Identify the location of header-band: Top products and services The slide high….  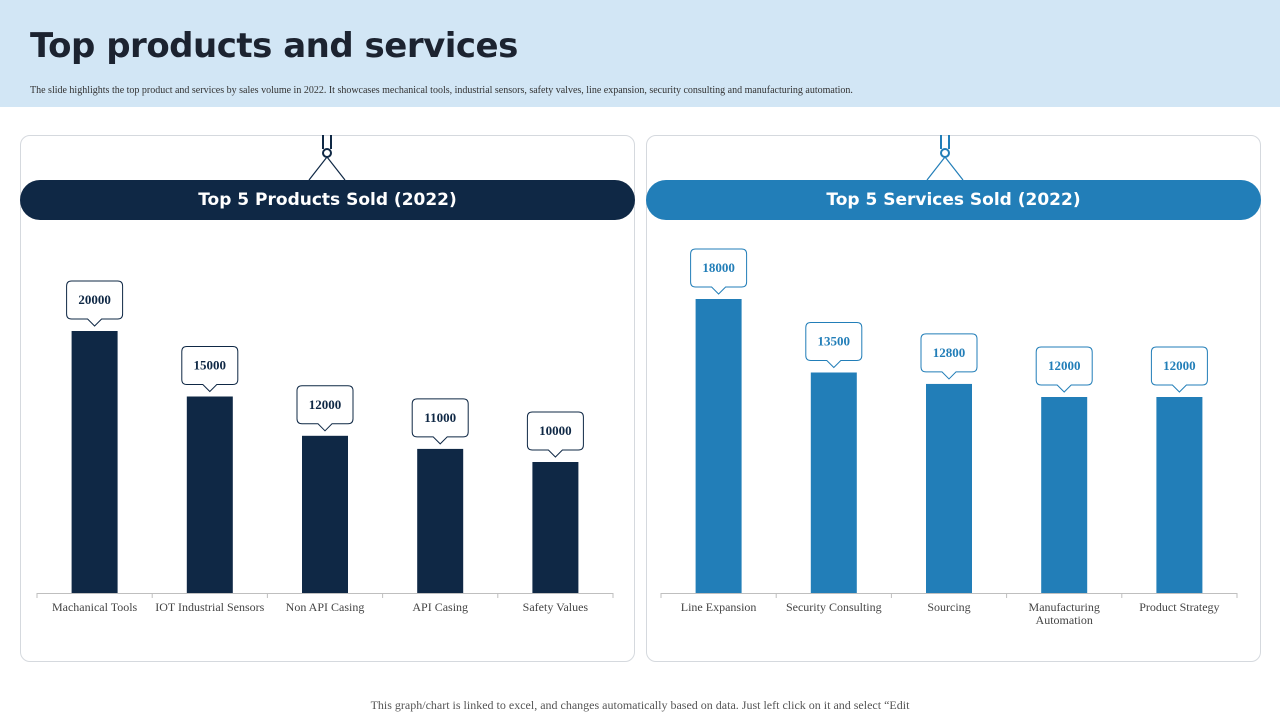
(640, 53).